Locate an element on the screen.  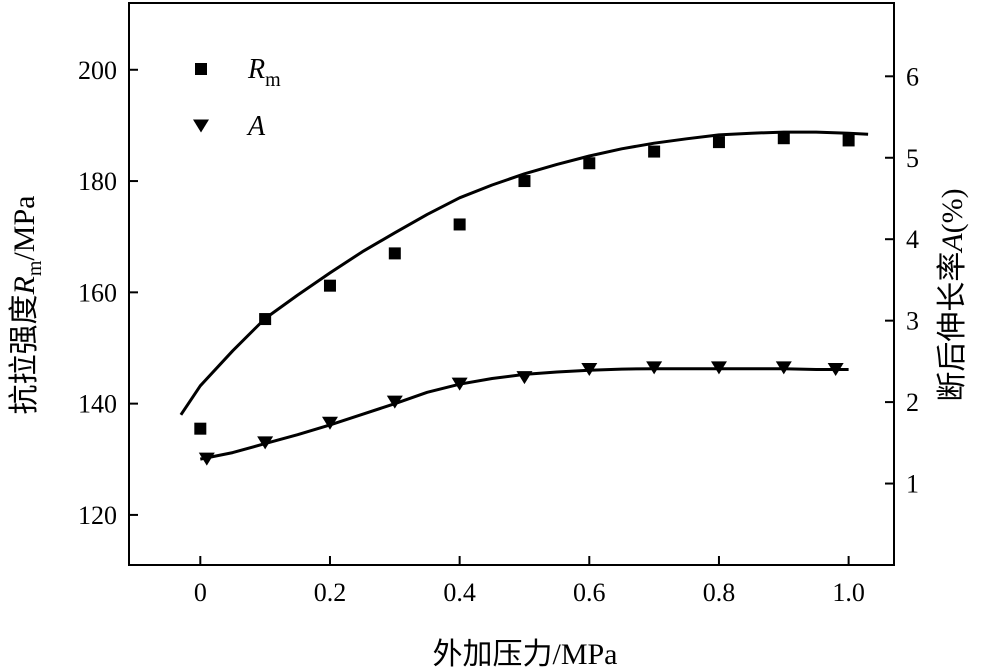
y-left-axis-title: 抗拉强度Rm/MPa is located at coordinates (27, 305).